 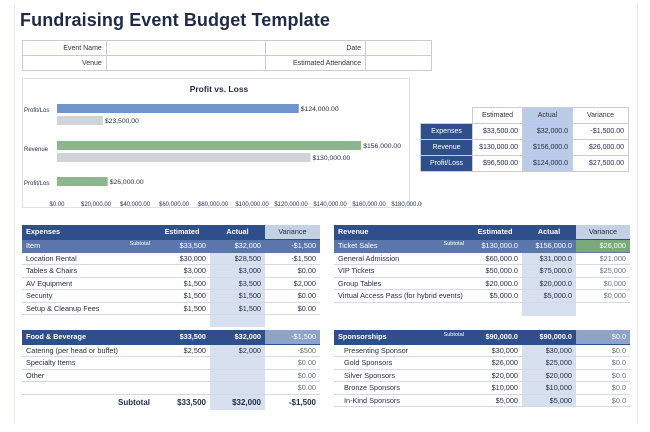 I want to click on row-label: Catering (per head or buffet), so click(x=88, y=350).